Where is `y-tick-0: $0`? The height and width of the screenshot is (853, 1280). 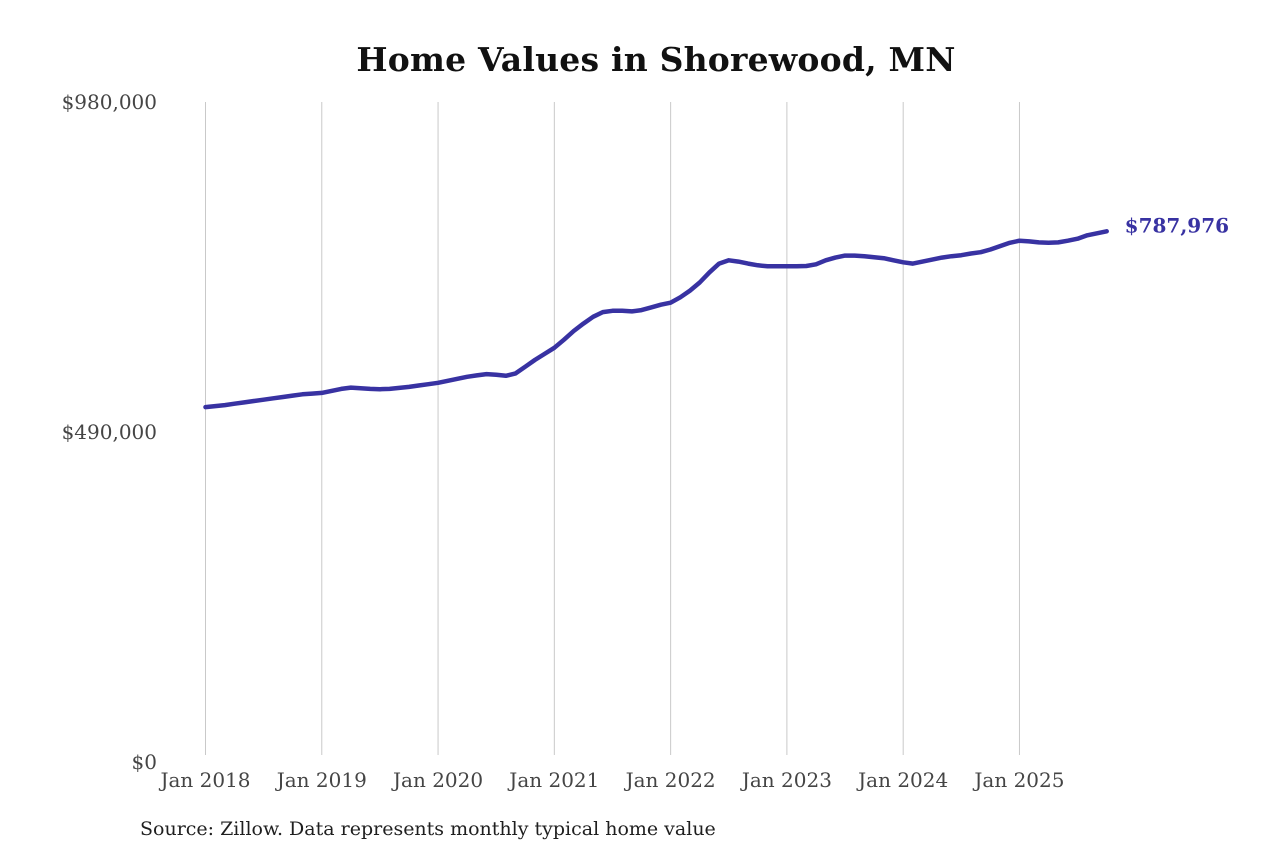
y-tick-0: $0 is located at coordinates (144, 762).